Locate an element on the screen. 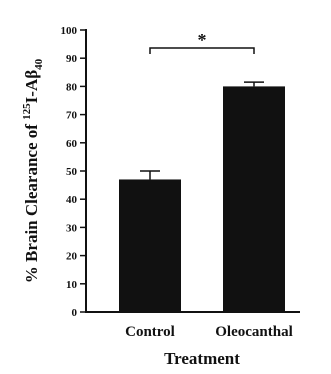  y-axis-title: % Brain Clearance of 125I-Aβ40 is located at coordinates (33, 170).